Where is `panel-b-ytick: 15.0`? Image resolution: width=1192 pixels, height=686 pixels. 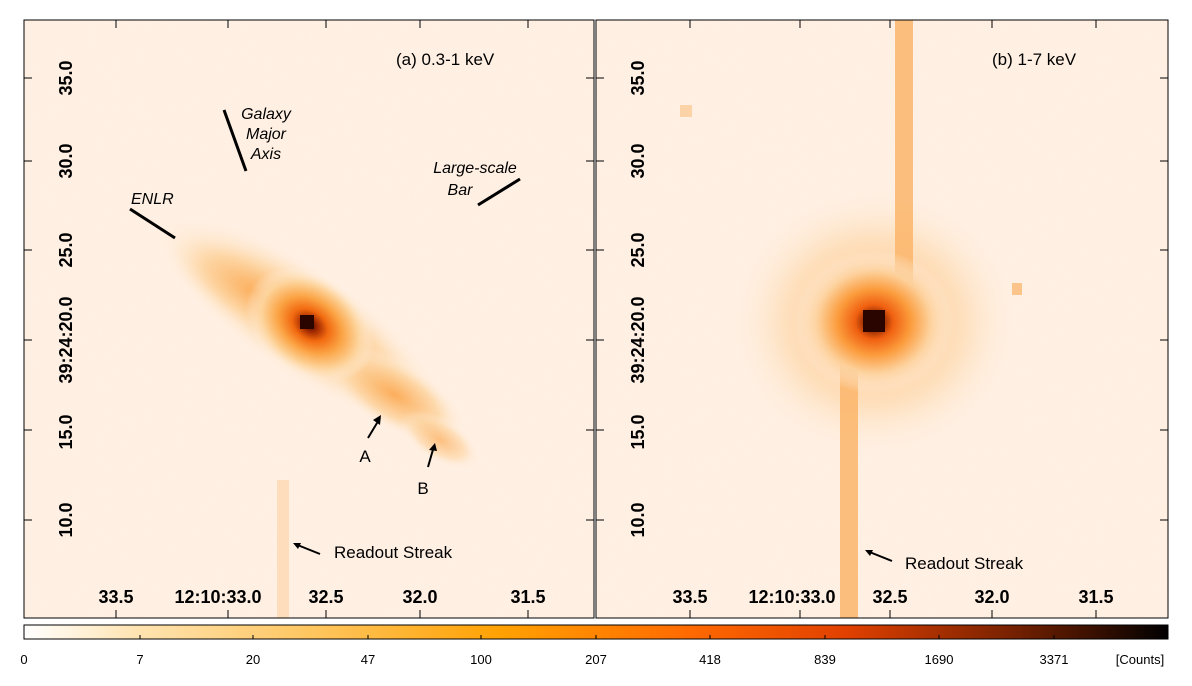 panel-b-ytick: 15.0 is located at coordinates (638, 431).